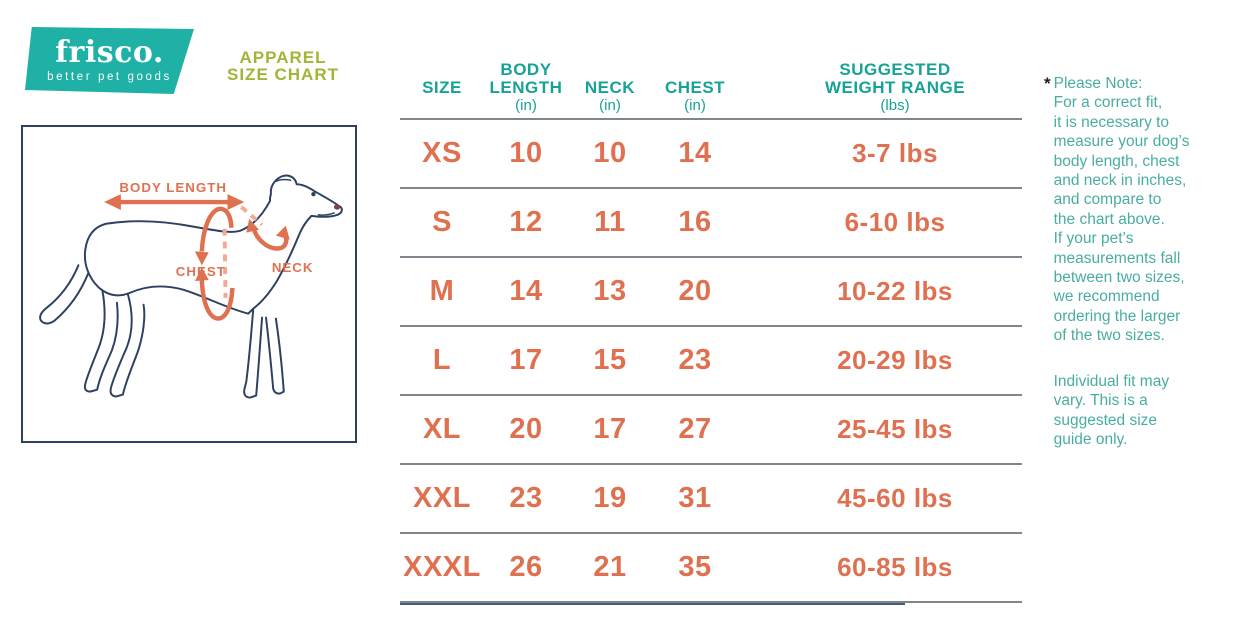 The height and width of the screenshot is (630, 1250). What do you see at coordinates (526, 429) in the screenshot?
I see `cell-body-length: 20` at bounding box center [526, 429].